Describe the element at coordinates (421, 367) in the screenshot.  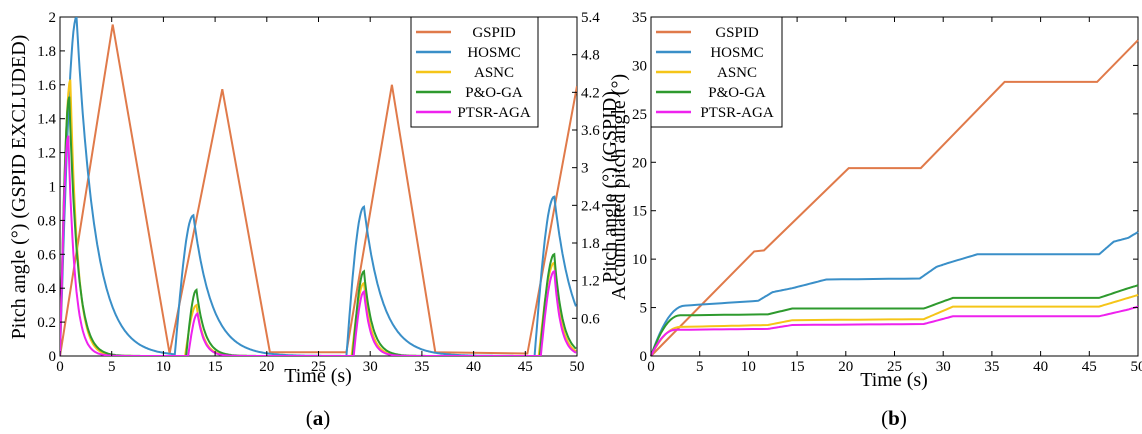
I see `chart-a-xtick-label: 35` at that location.